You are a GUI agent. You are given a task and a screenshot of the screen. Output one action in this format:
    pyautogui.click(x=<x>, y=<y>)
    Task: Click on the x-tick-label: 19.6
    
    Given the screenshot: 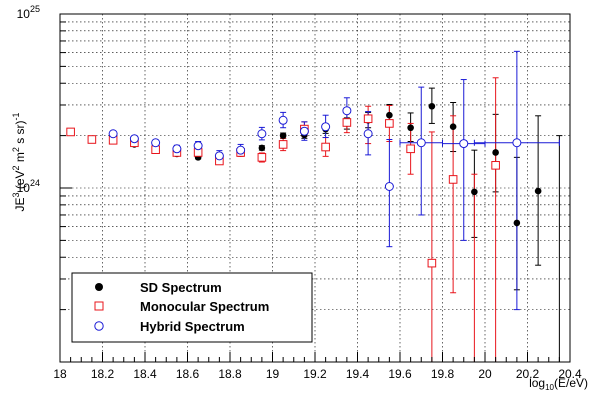 What is the action you would take?
    pyautogui.click(x=400, y=374)
    